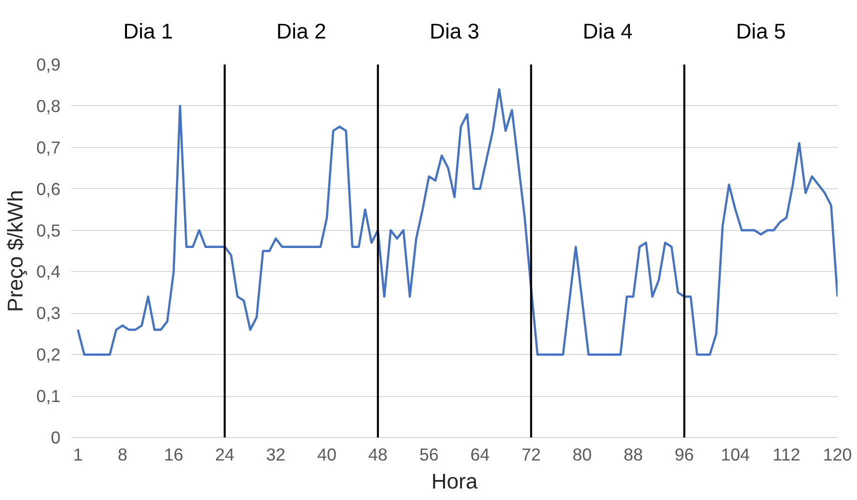 Image resolution: width=857 pixels, height=500 pixels. What do you see at coordinates (123, 454) in the screenshot?
I see `x-tick-label: 8` at bounding box center [123, 454].